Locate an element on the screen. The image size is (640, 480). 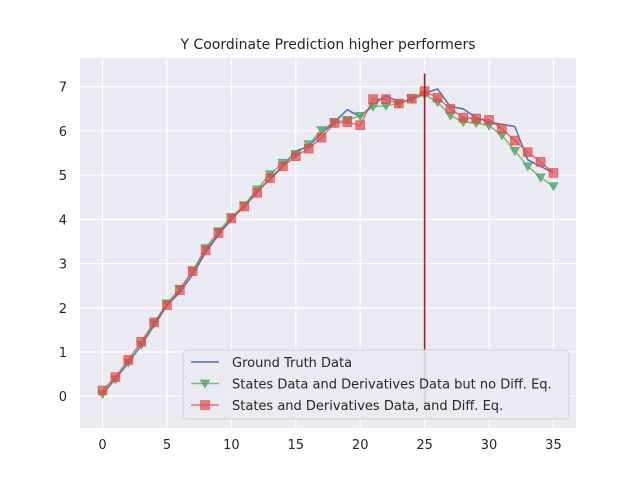
x-tick-label: 25 is located at coordinates (424, 445).